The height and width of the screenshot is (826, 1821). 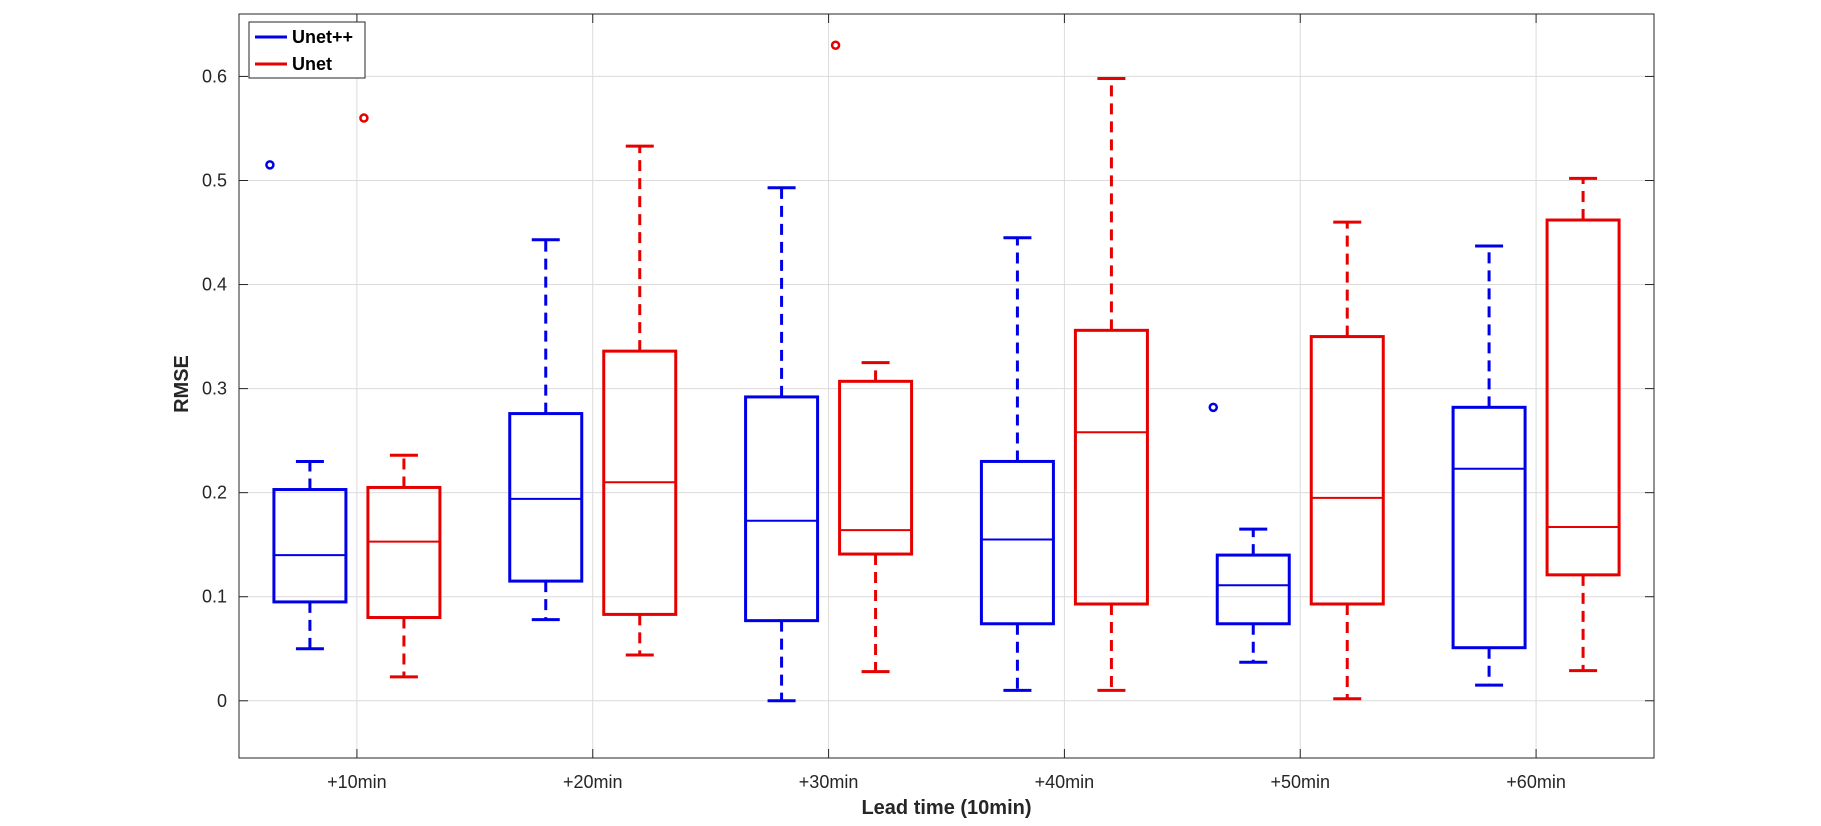 What do you see at coordinates (312, 64) in the screenshot?
I see `legend-label: Unet` at bounding box center [312, 64].